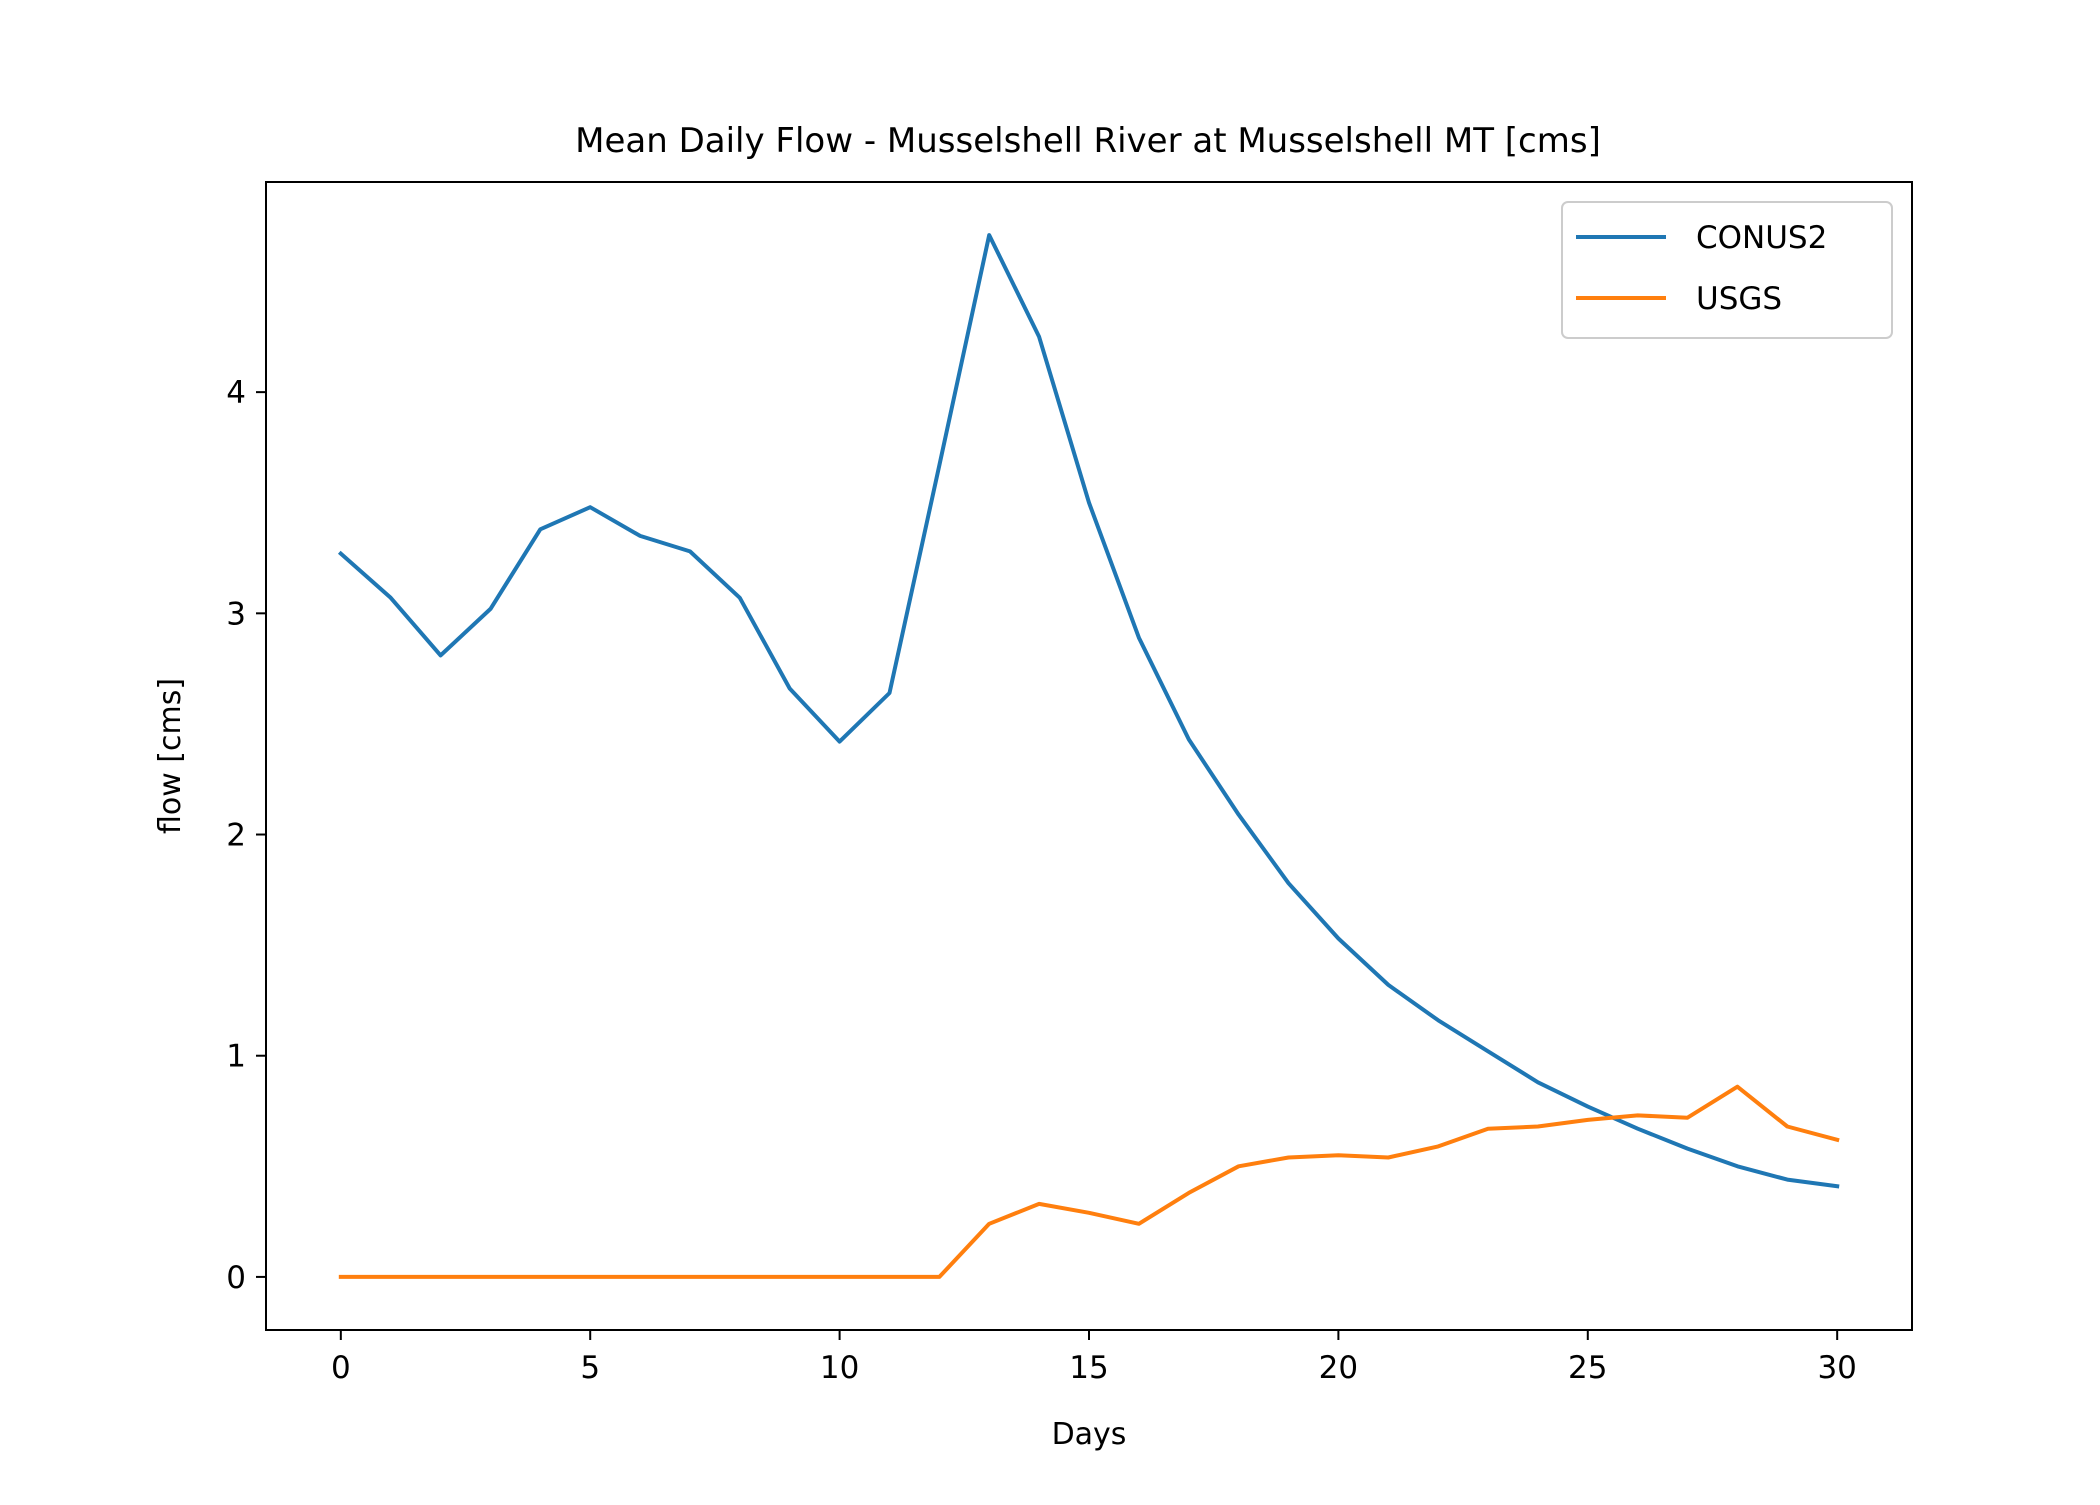  Describe the element at coordinates (1088, 1368) in the screenshot. I see `x-tick-label: 15` at that location.